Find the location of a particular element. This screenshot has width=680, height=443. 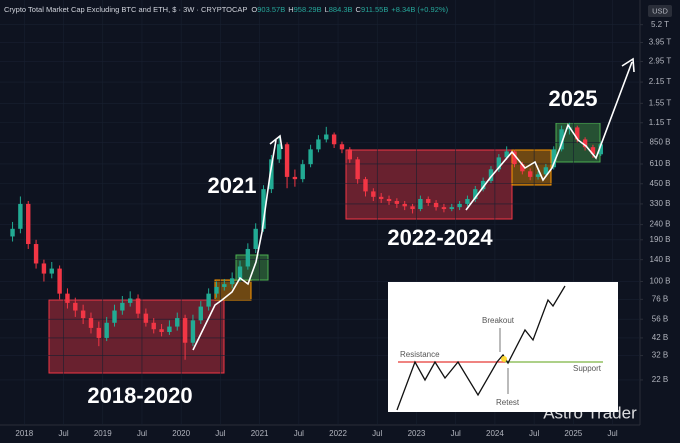

y-tick-label: 1.15 T is located at coordinates (660, 122).